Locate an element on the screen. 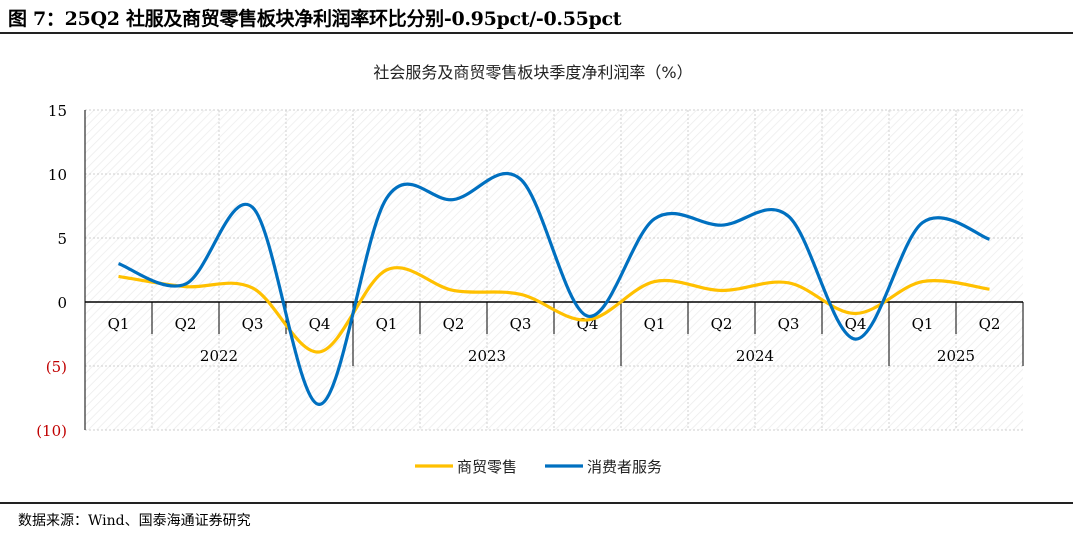  bottom-divider is located at coordinates (536, 503).